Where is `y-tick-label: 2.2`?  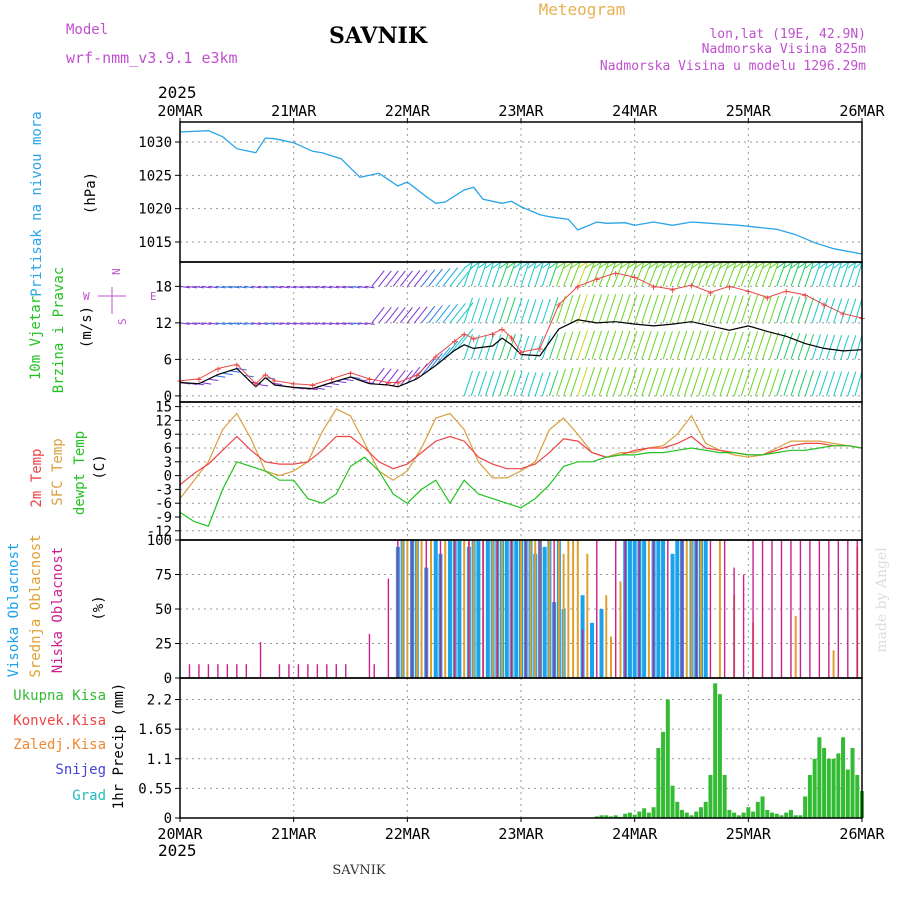 y-tick-label: 2.2 is located at coordinates (159, 701).